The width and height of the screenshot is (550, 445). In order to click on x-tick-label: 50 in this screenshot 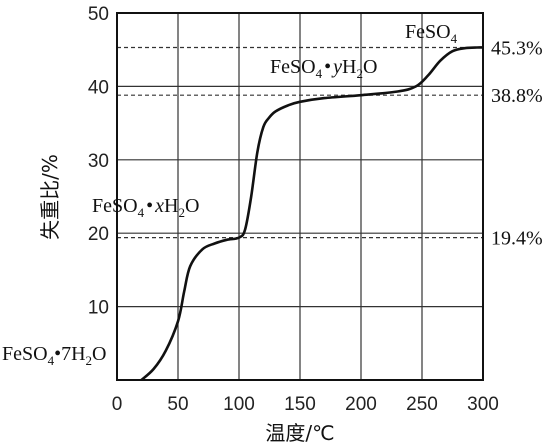, I will do `click(177, 404)`.